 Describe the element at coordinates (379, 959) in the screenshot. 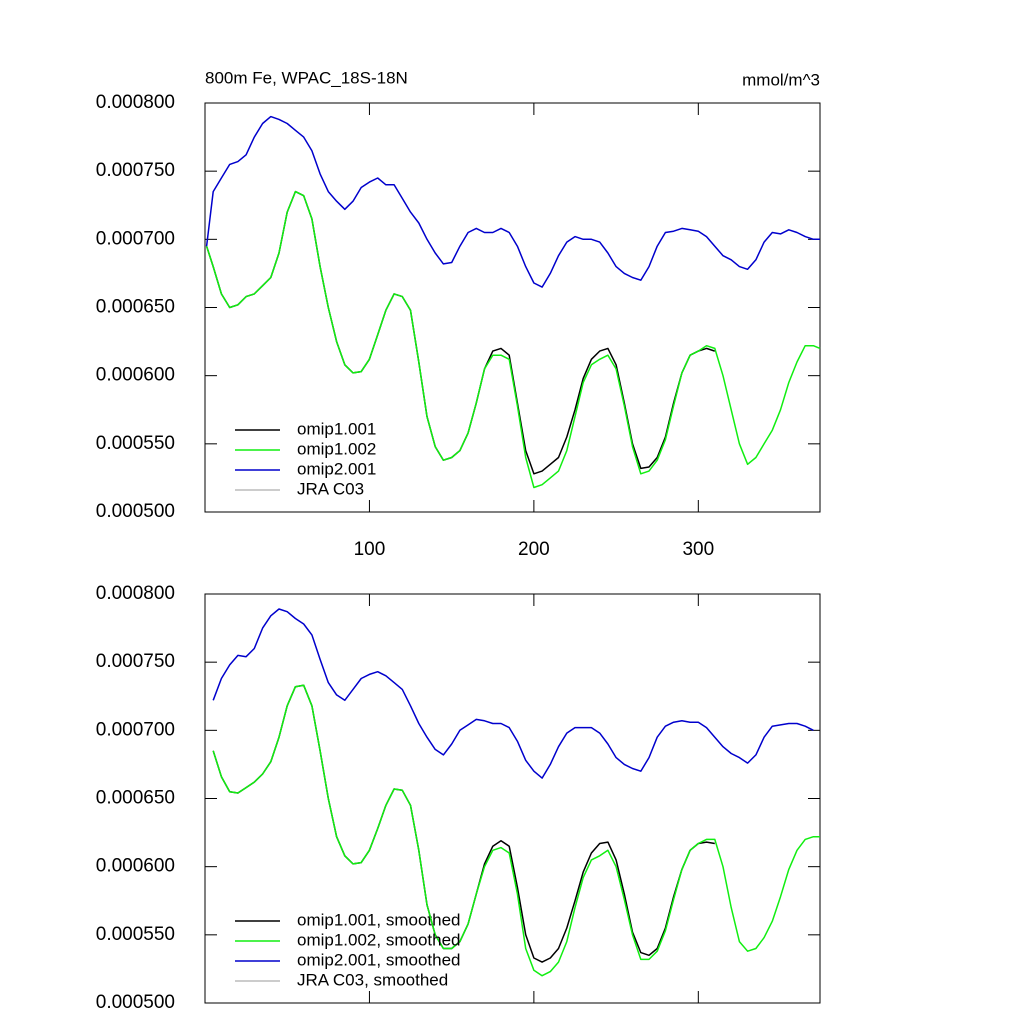

I see `legend-label: omip2.001, smoothed` at that location.